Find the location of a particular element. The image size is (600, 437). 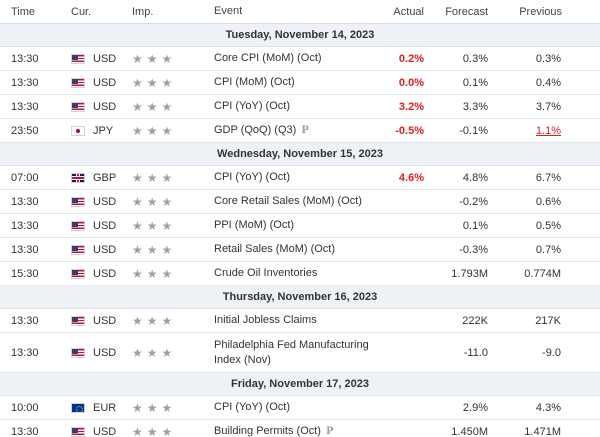

event-row: 10:00 EUR ★ ★ ★ CPI (YoY) (Oct) 2.9% 4.3% is located at coordinates (300, 408).